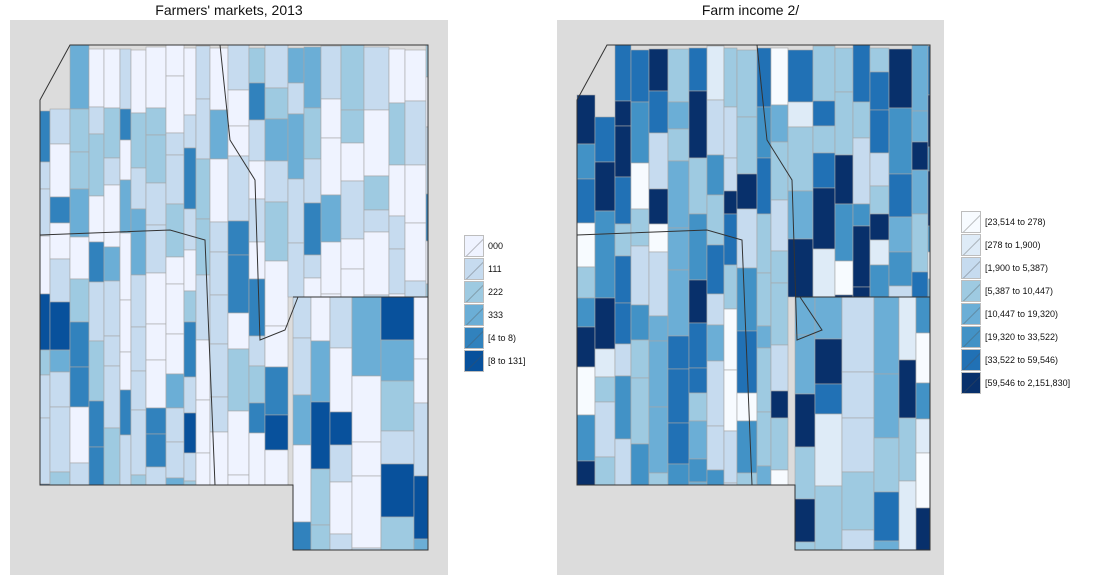  I want to click on legend-label: 000, so click(496, 245).